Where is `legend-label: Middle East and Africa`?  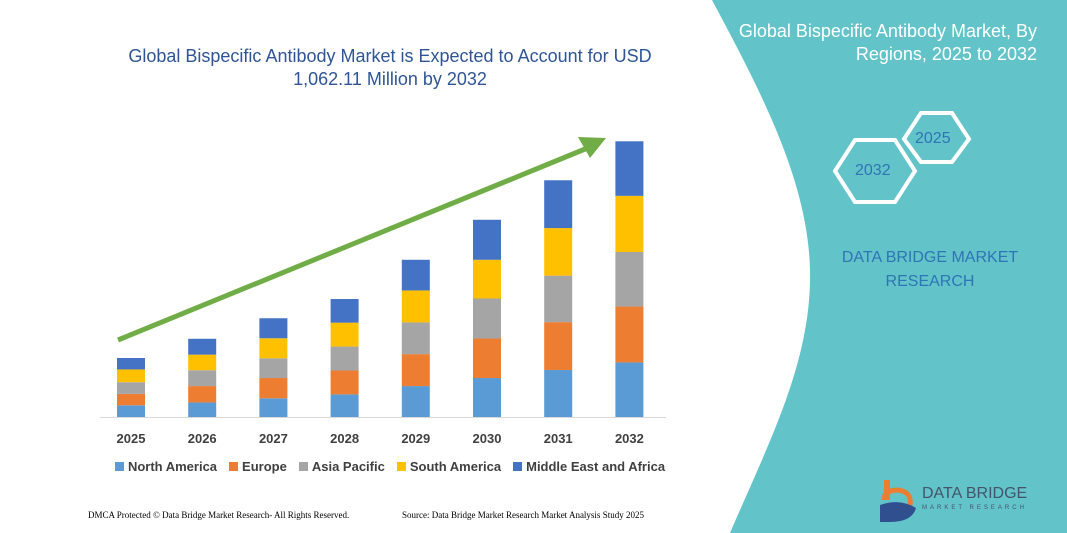 legend-label: Middle East and Africa is located at coordinates (596, 466).